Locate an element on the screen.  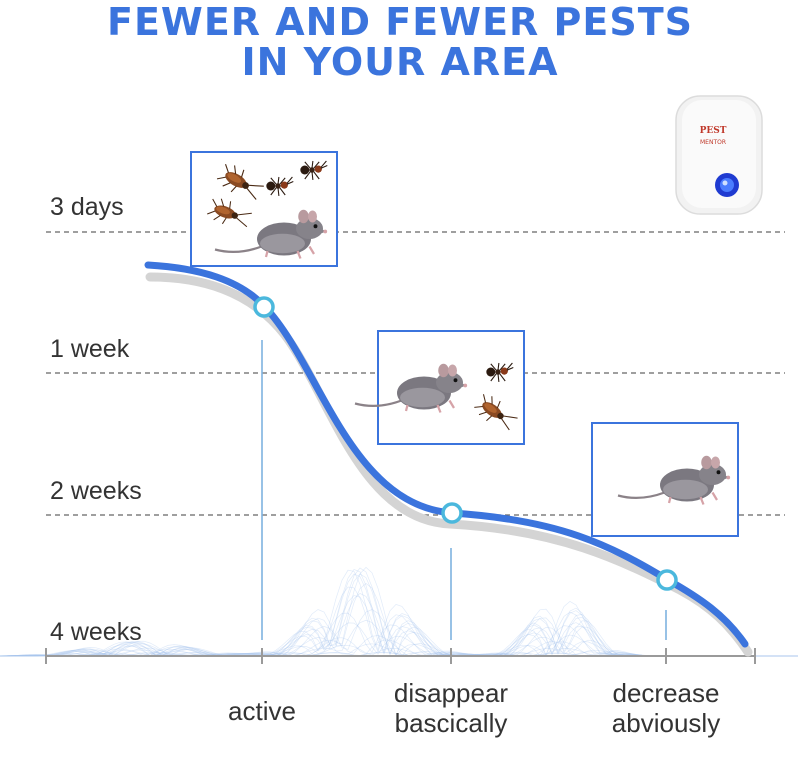
x-tick-label-disappear: disappear is located at coordinates (451, 693).